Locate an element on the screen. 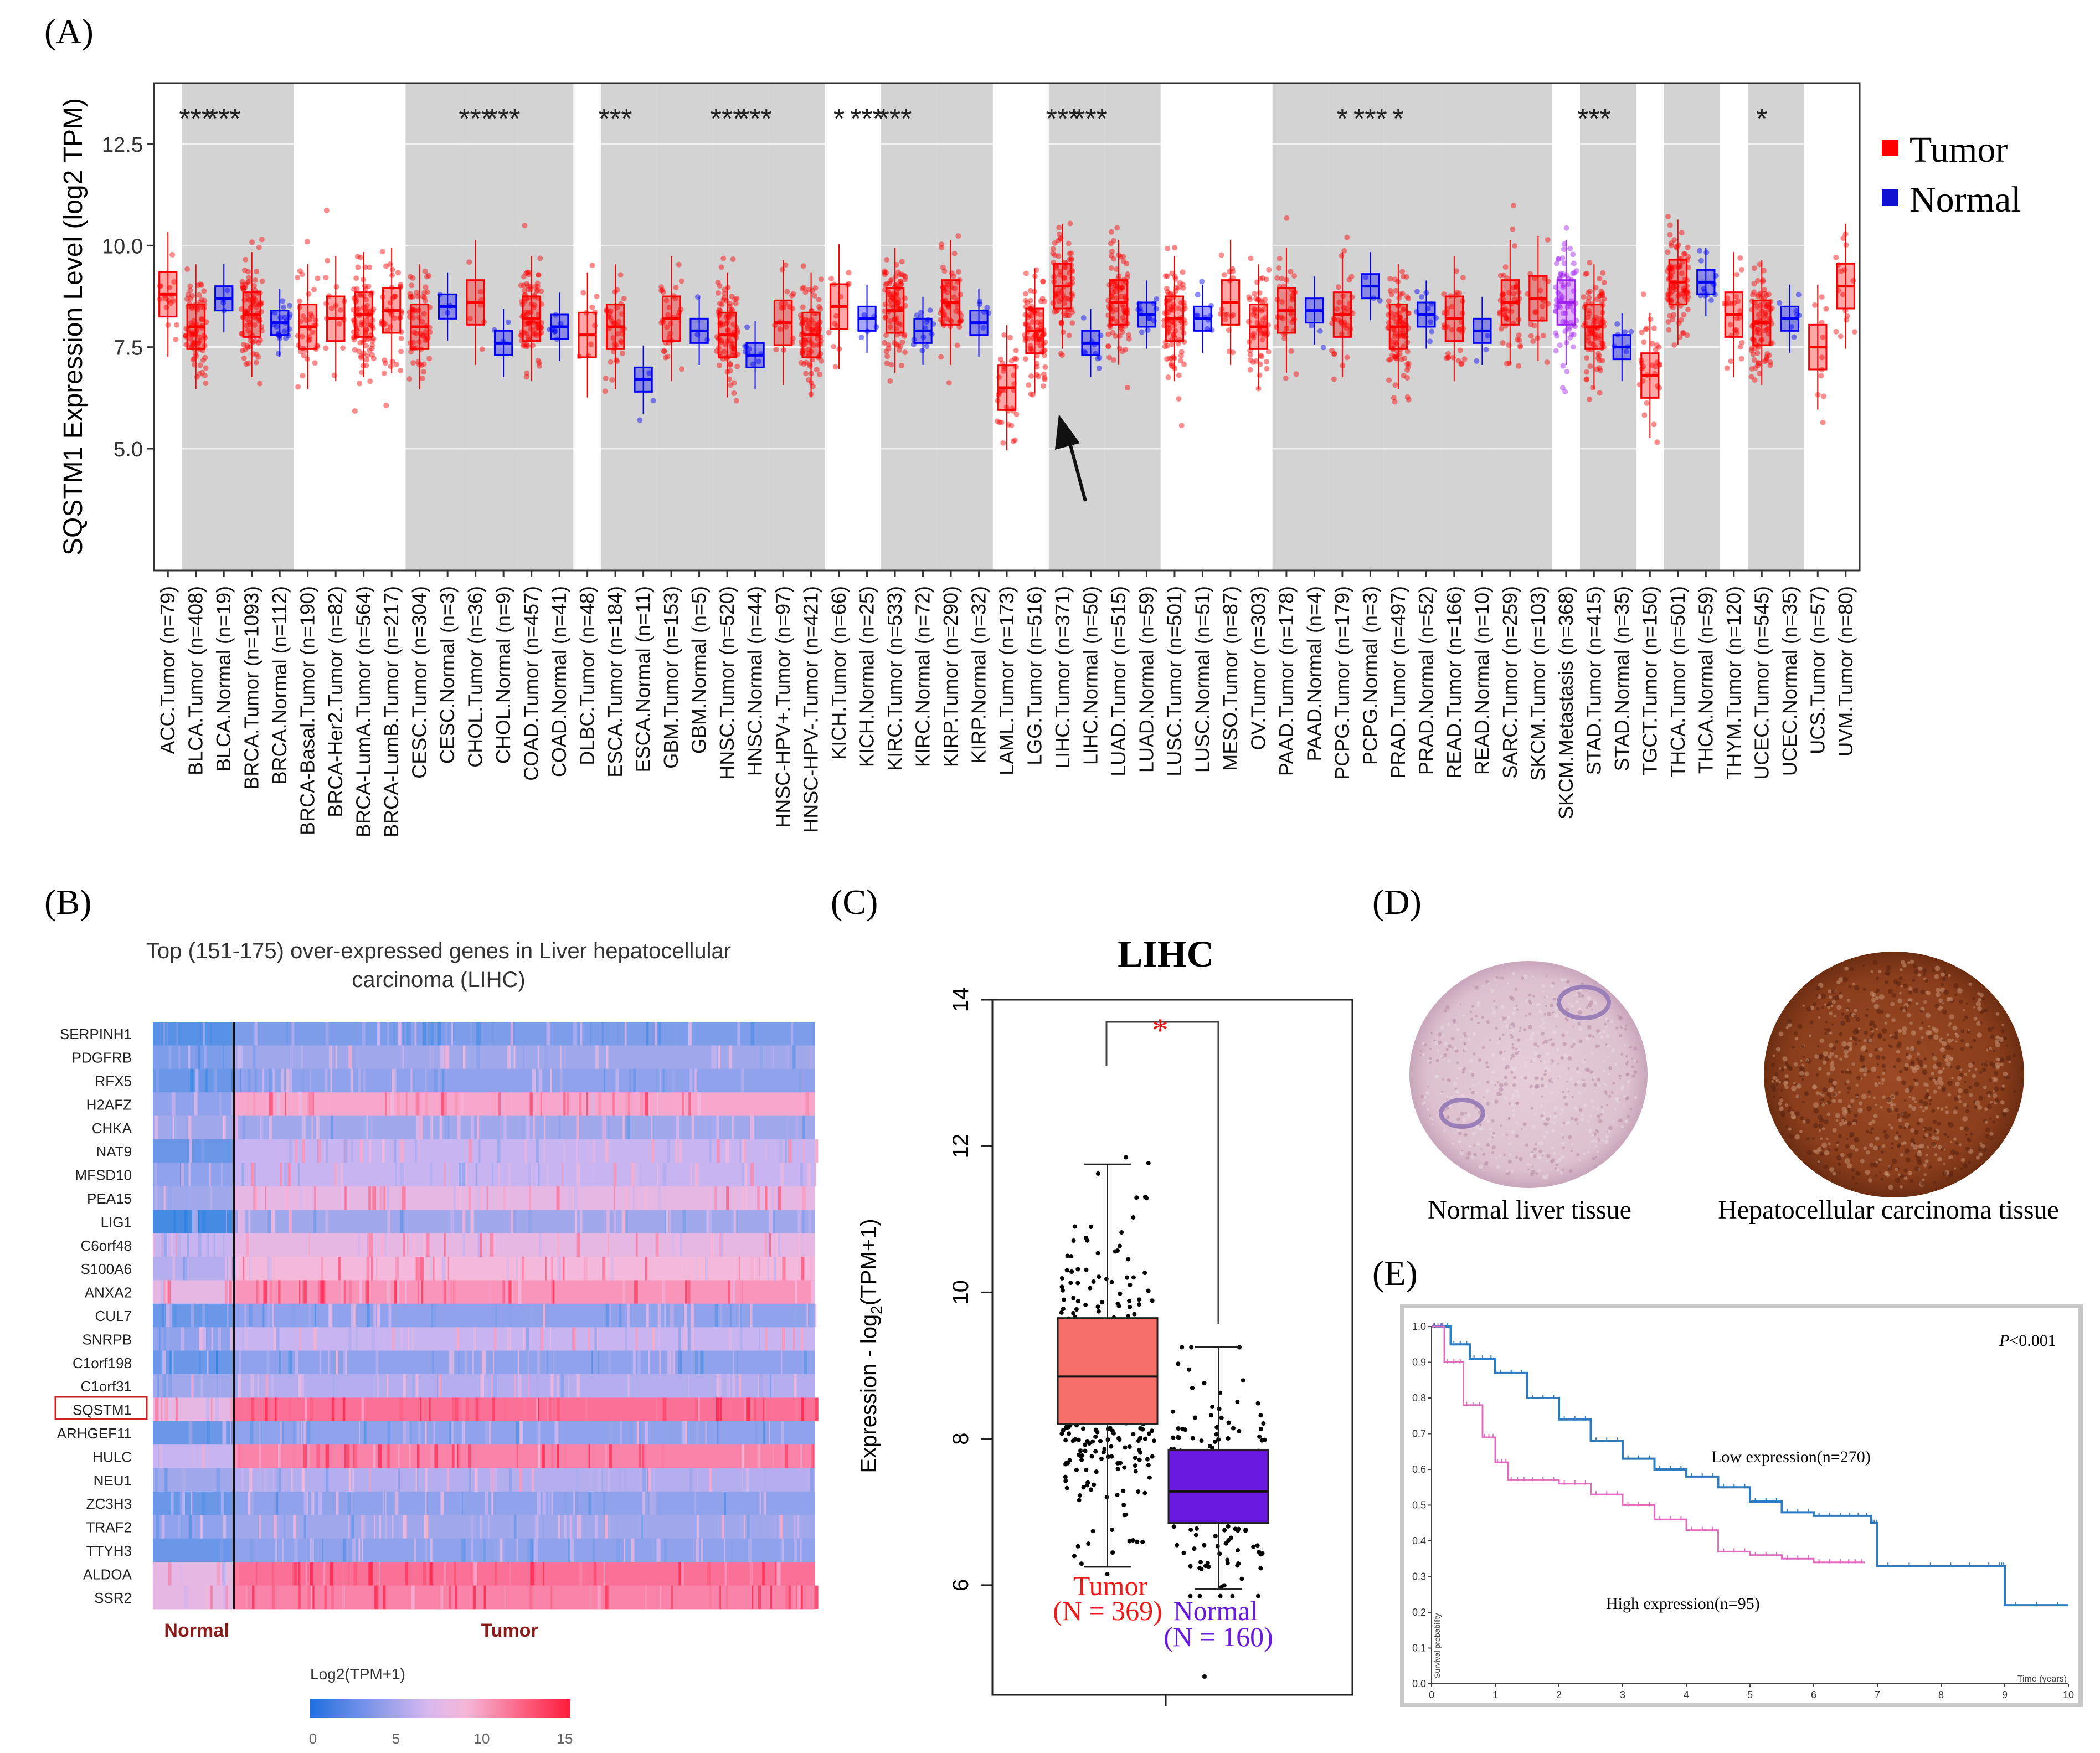  significance-mark: * is located at coordinates (1342, 119).